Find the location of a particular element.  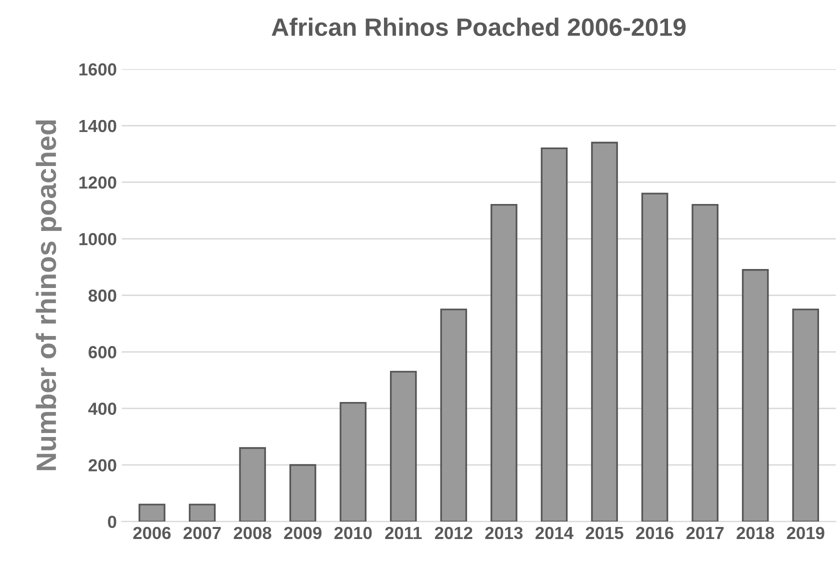

y-axis-title: Number of rhinos poached is located at coordinates (49, 295).